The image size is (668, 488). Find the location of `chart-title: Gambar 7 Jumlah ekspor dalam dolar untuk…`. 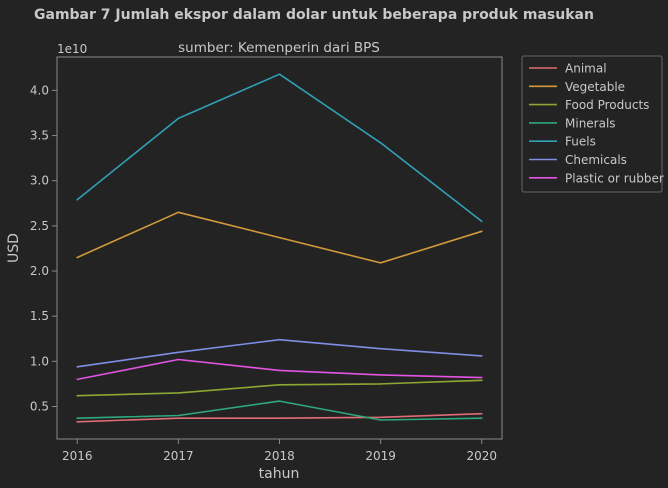

chart-title: Gambar 7 Jumlah ekspor dalam dolar untuk… is located at coordinates (314, 15).